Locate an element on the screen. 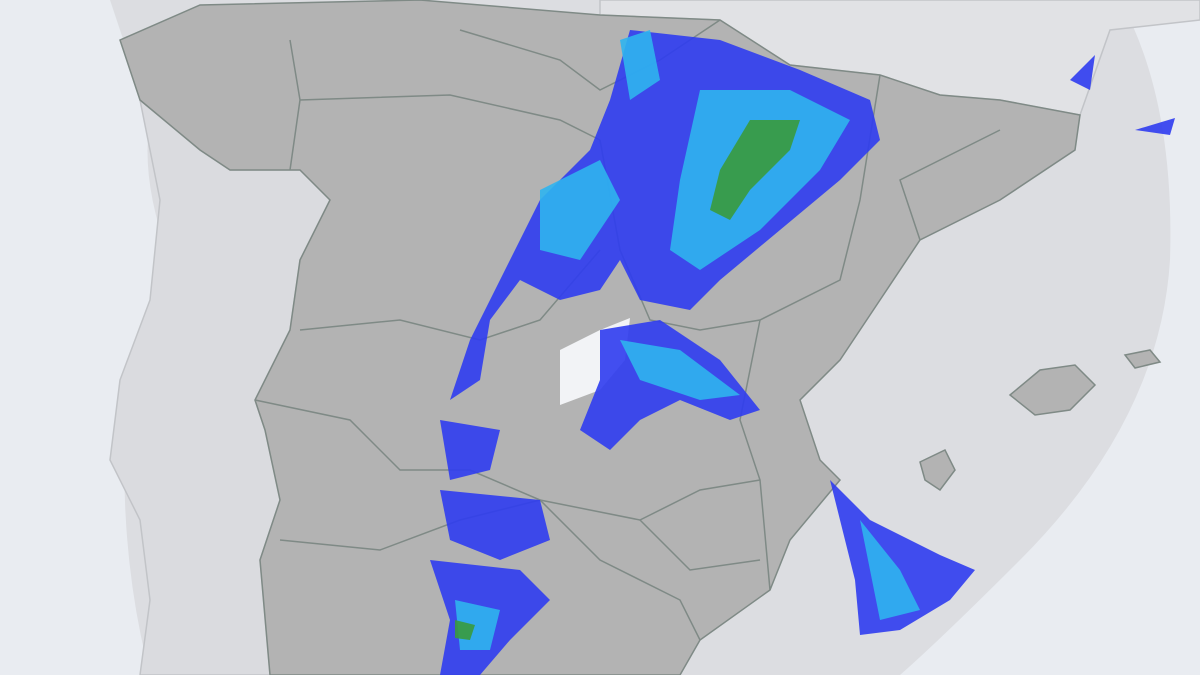 Image resolution: width=1200 pixels, height=675 pixels. menorca-island is located at coordinates (1142, 359).